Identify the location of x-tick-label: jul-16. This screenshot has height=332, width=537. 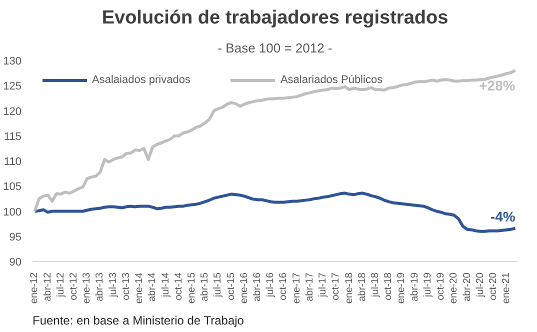
(270, 285).